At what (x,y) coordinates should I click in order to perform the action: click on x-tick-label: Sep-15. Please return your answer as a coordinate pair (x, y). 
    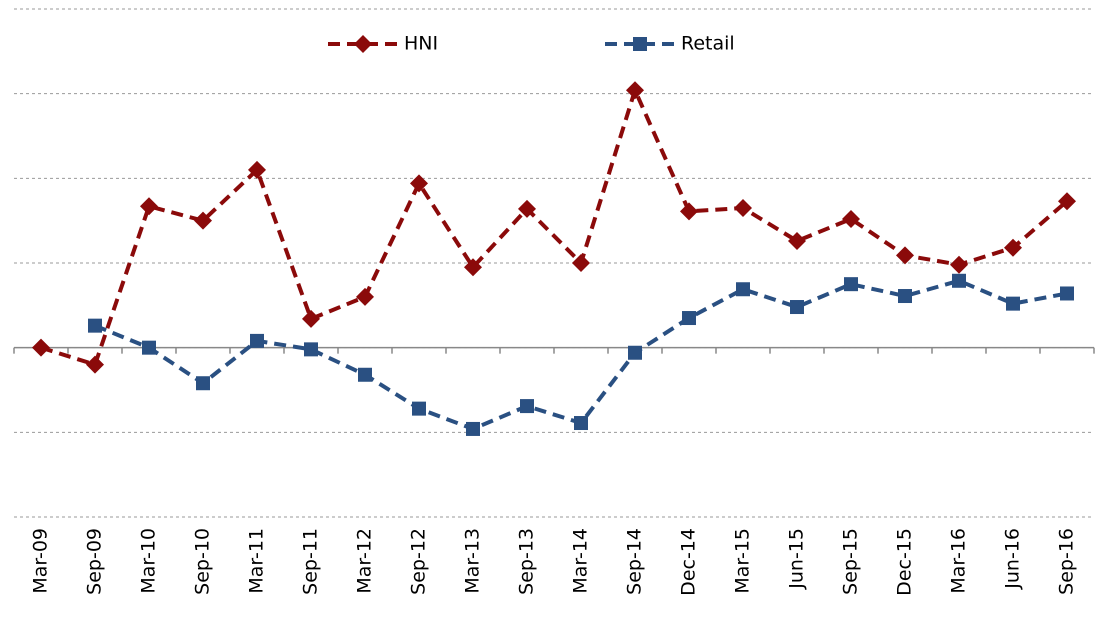
    Looking at the image, I should click on (851, 561).